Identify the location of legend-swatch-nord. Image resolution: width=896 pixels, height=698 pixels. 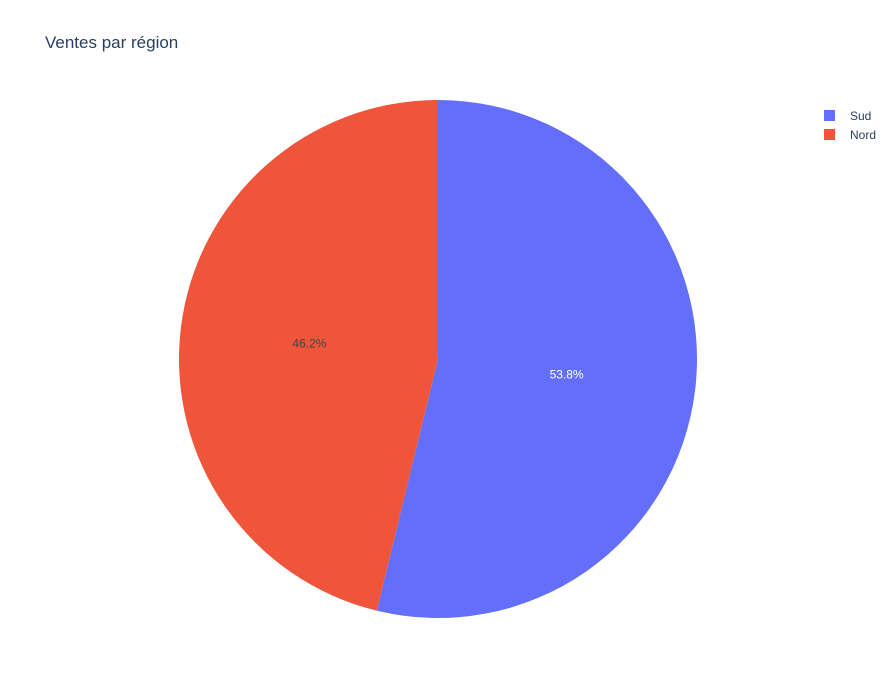
(829, 134).